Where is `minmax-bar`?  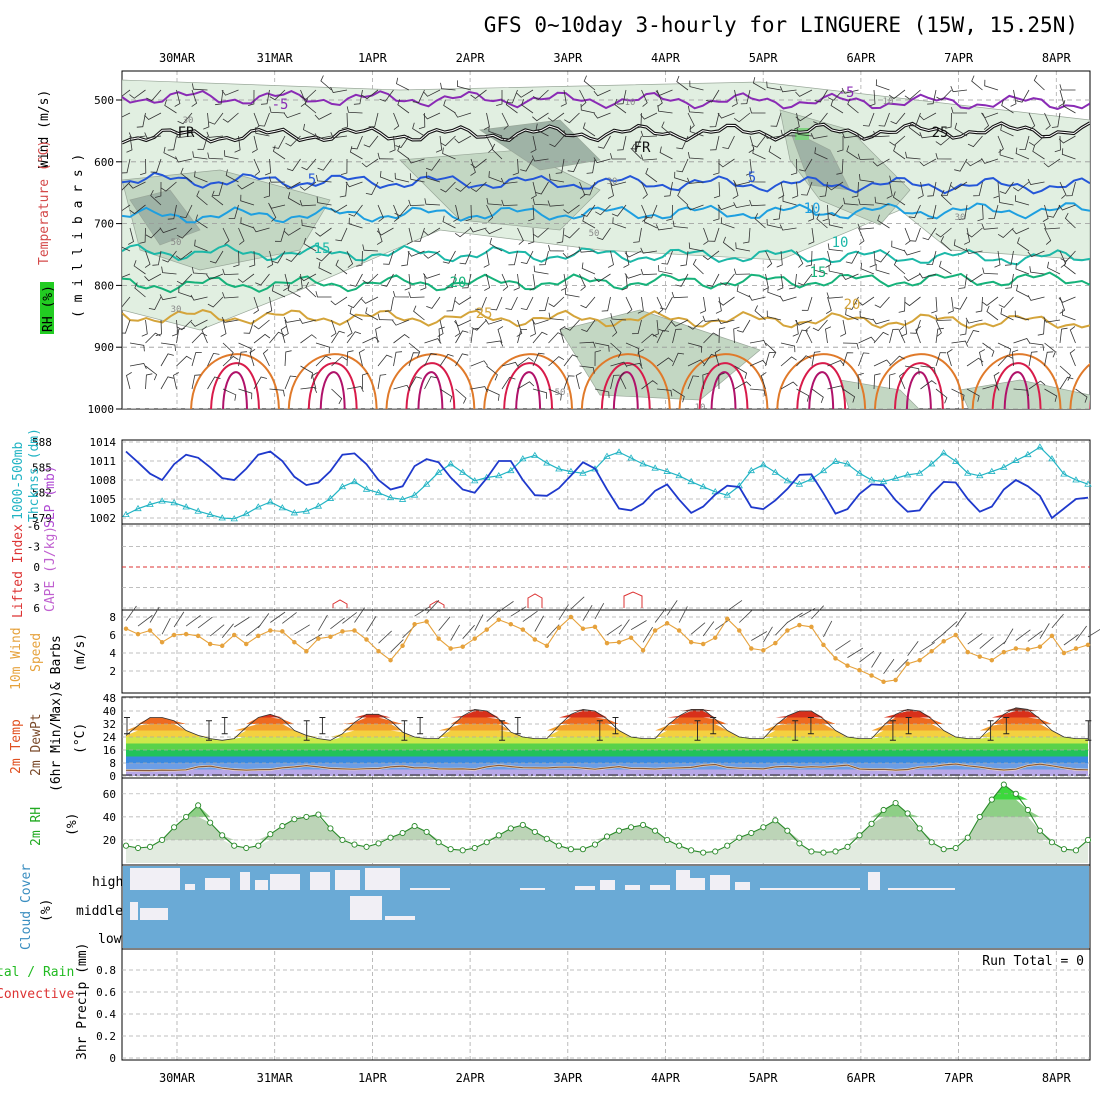 minmax-bar is located at coordinates (892, 730).